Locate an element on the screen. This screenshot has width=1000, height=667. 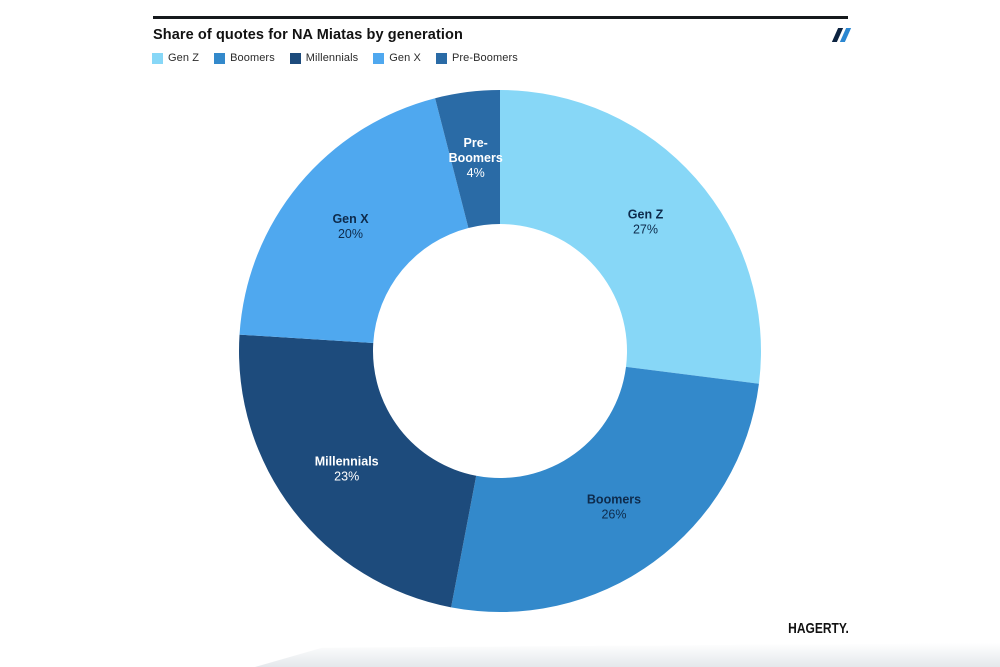
donut-slice-gen-x is located at coordinates (354, 221).